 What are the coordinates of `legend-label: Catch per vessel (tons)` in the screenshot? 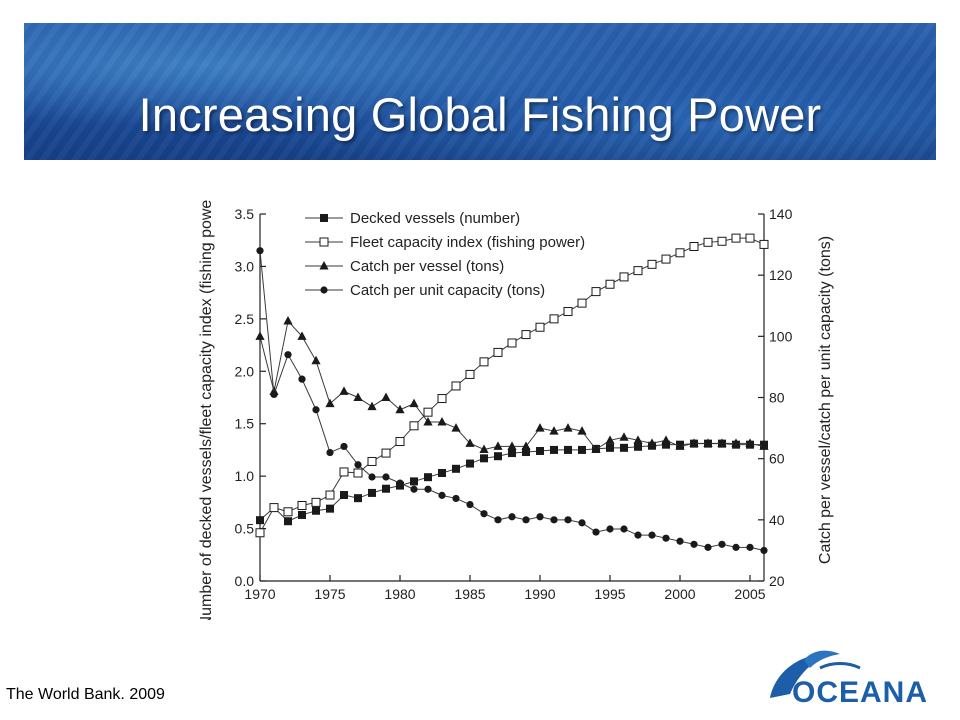 It's located at (427, 266).